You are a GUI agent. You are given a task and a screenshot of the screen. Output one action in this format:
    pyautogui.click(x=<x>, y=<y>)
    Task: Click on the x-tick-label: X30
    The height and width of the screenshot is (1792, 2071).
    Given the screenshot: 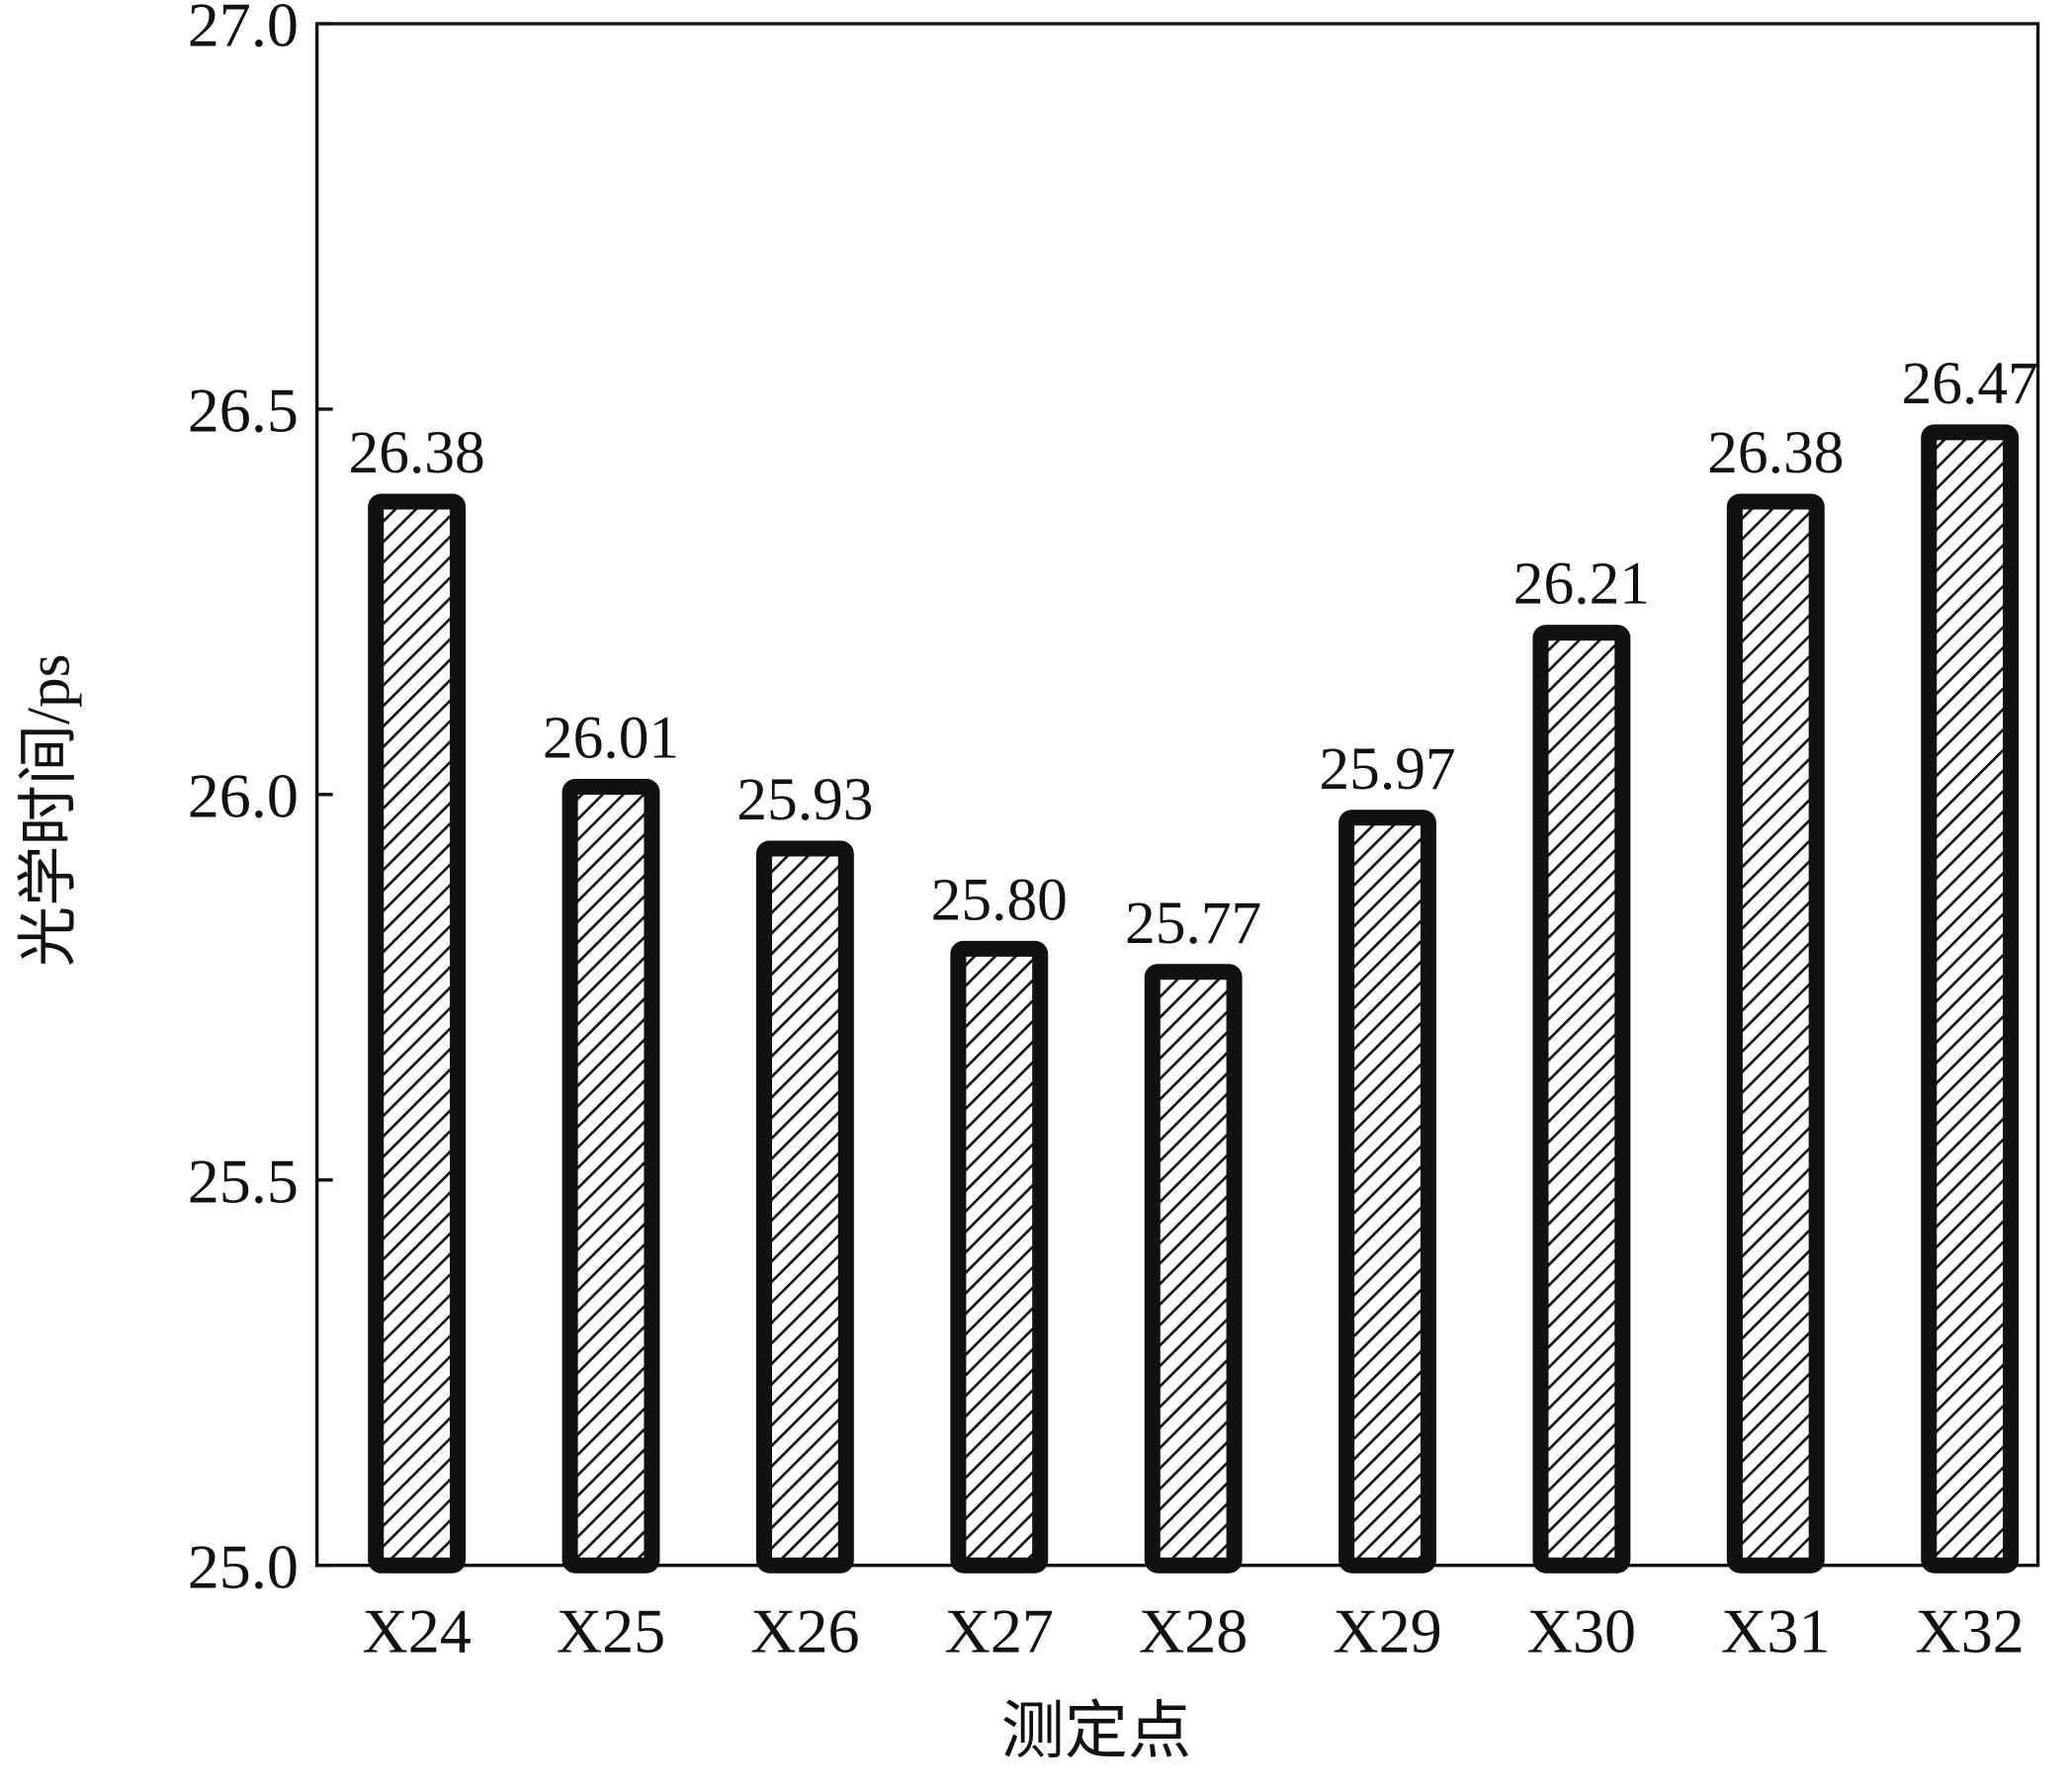 What is the action you would take?
    pyautogui.click(x=1581, y=1631)
    